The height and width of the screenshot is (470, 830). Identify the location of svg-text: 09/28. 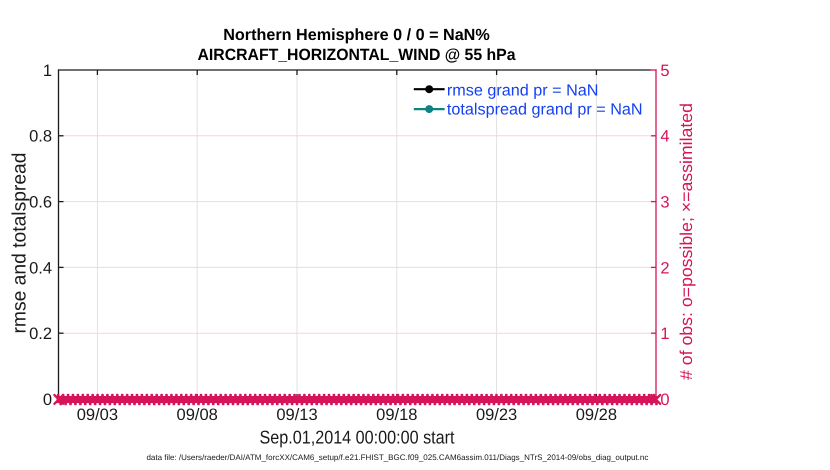
(596, 415).